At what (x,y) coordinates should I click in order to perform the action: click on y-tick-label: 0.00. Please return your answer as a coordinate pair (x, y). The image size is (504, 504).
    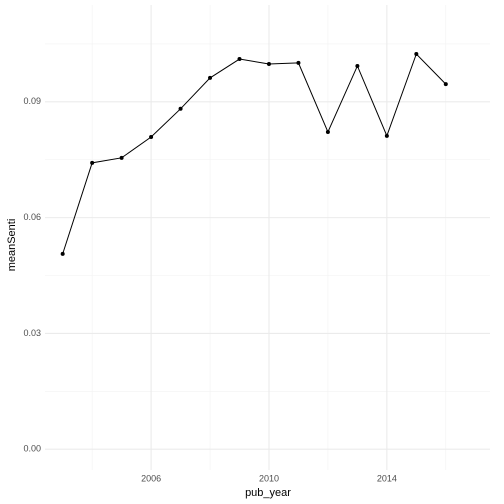
    Looking at the image, I should click on (32, 449).